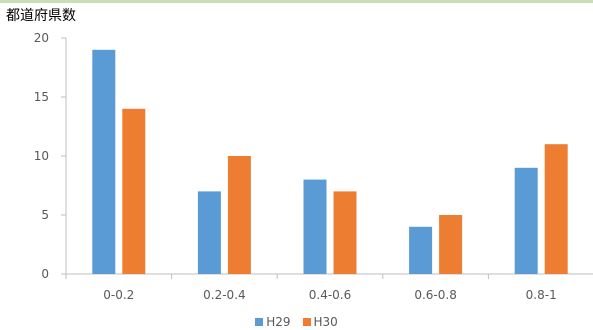 The image size is (593, 330). What do you see at coordinates (41, 38) in the screenshot?
I see `y-tick-label: 20` at bounding box center [41, 38].